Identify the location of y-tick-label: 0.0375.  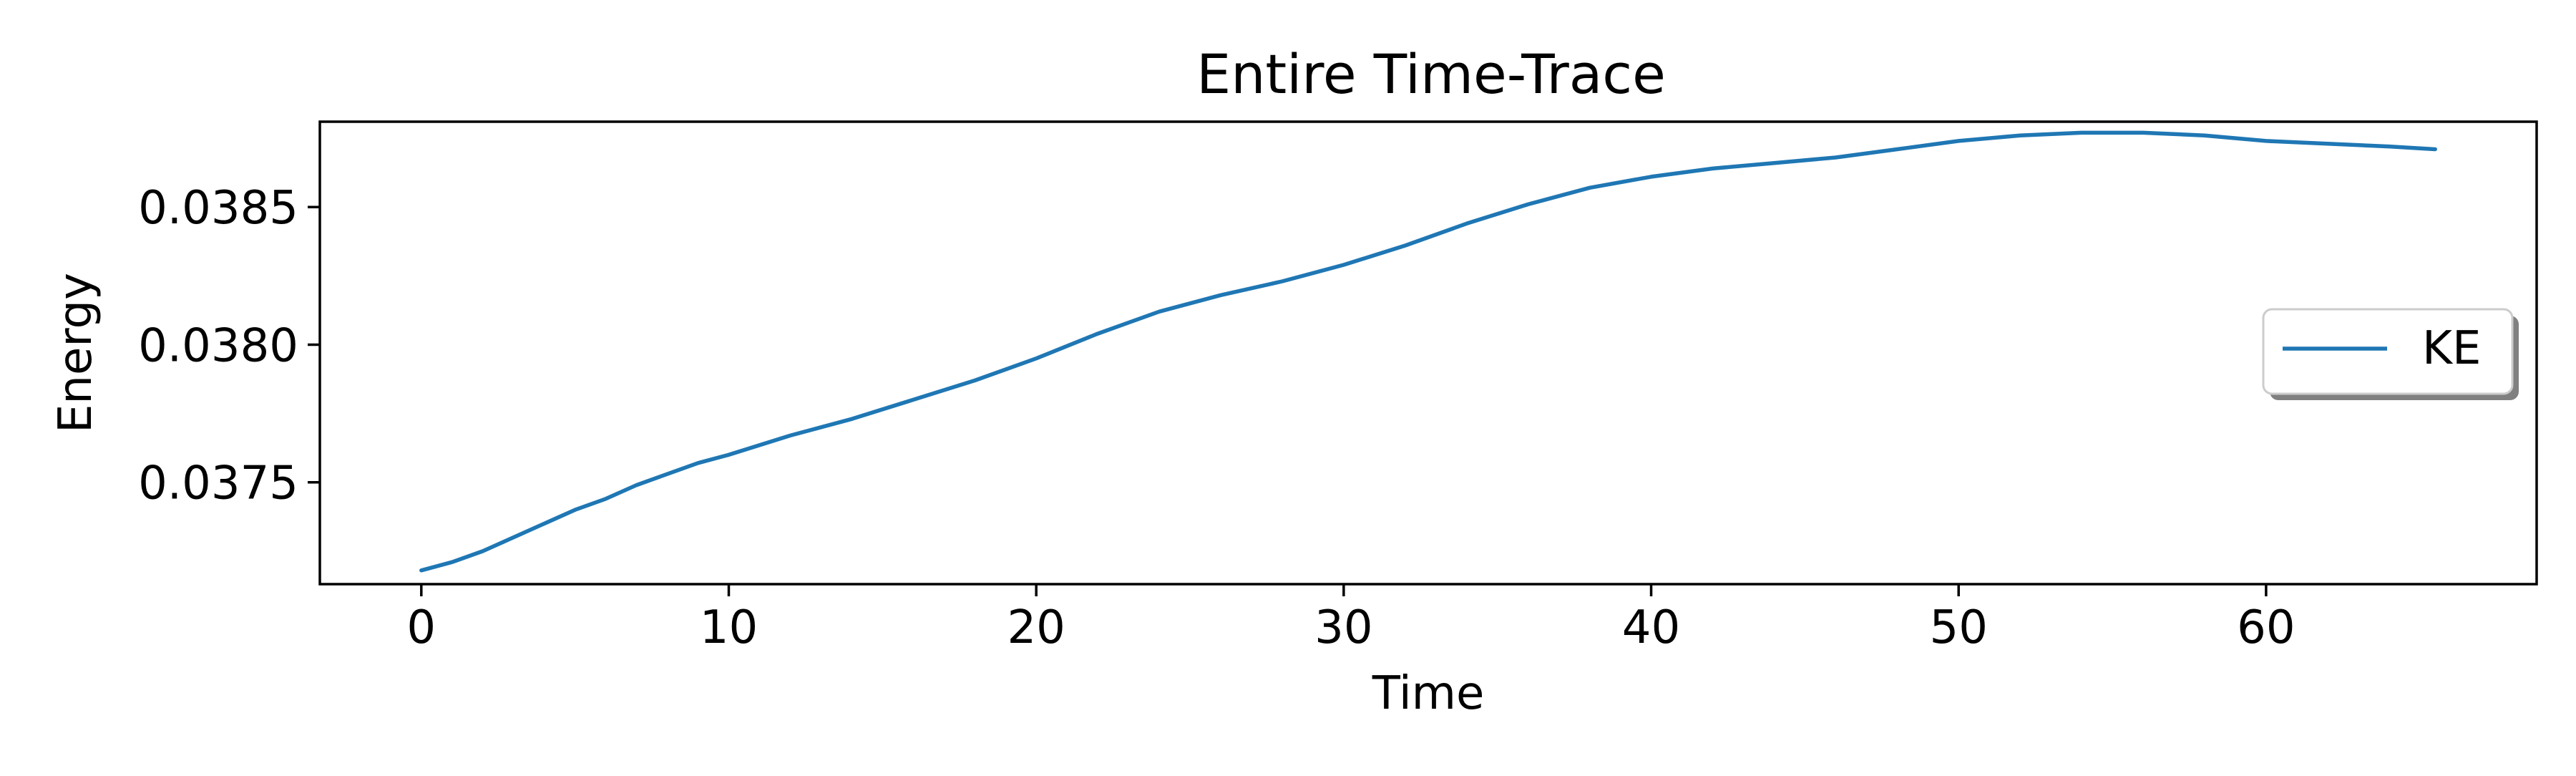
(218, 483).